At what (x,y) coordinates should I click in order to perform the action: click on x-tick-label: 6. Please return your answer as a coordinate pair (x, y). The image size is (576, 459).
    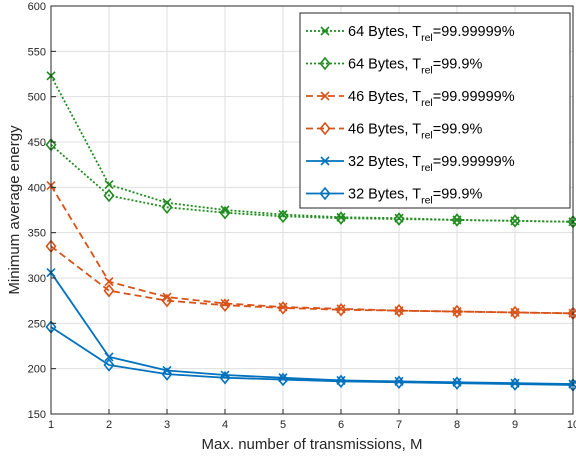
    Looking at the image, I should click on (341, 425).